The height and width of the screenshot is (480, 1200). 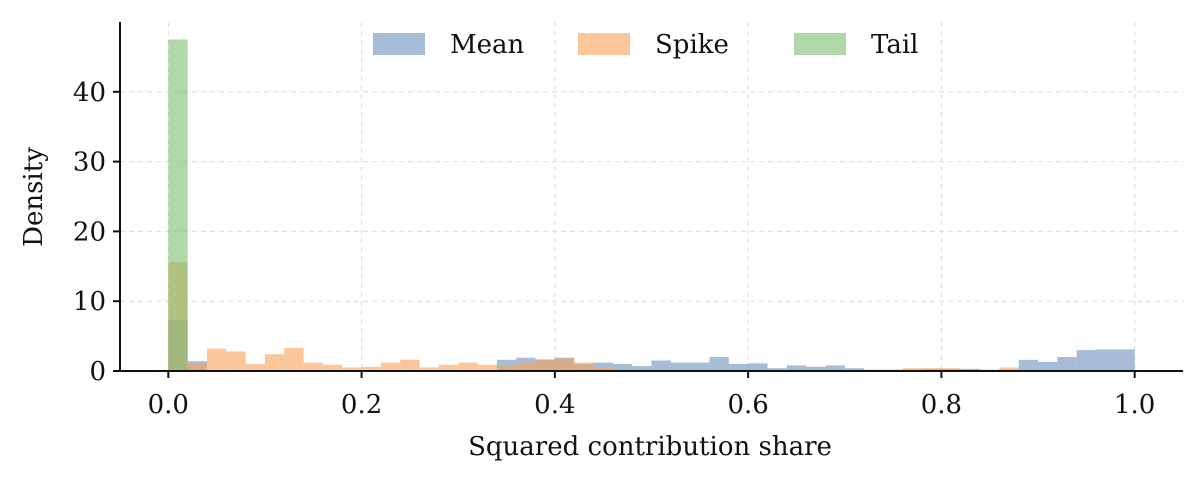 I want to click on legend: Mean Spike Tail, so click(x=645, y=45).